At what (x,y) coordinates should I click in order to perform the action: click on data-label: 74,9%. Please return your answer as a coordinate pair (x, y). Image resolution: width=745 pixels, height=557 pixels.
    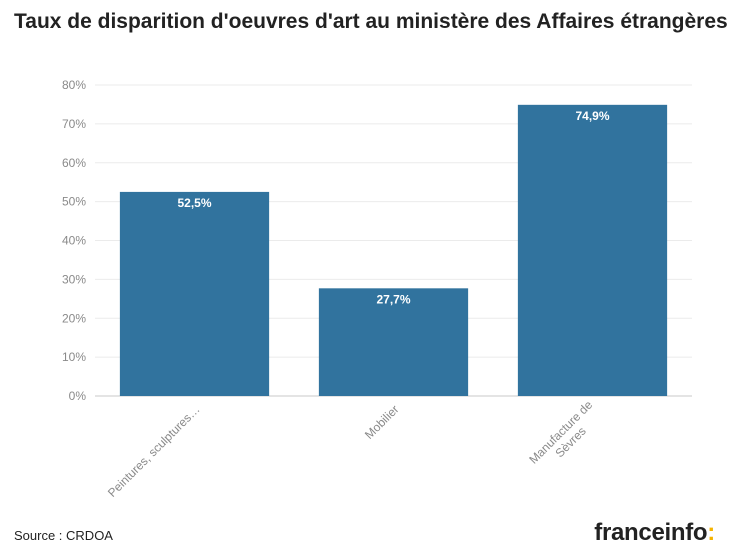
    Looking at the image, I should click on (592, 116).